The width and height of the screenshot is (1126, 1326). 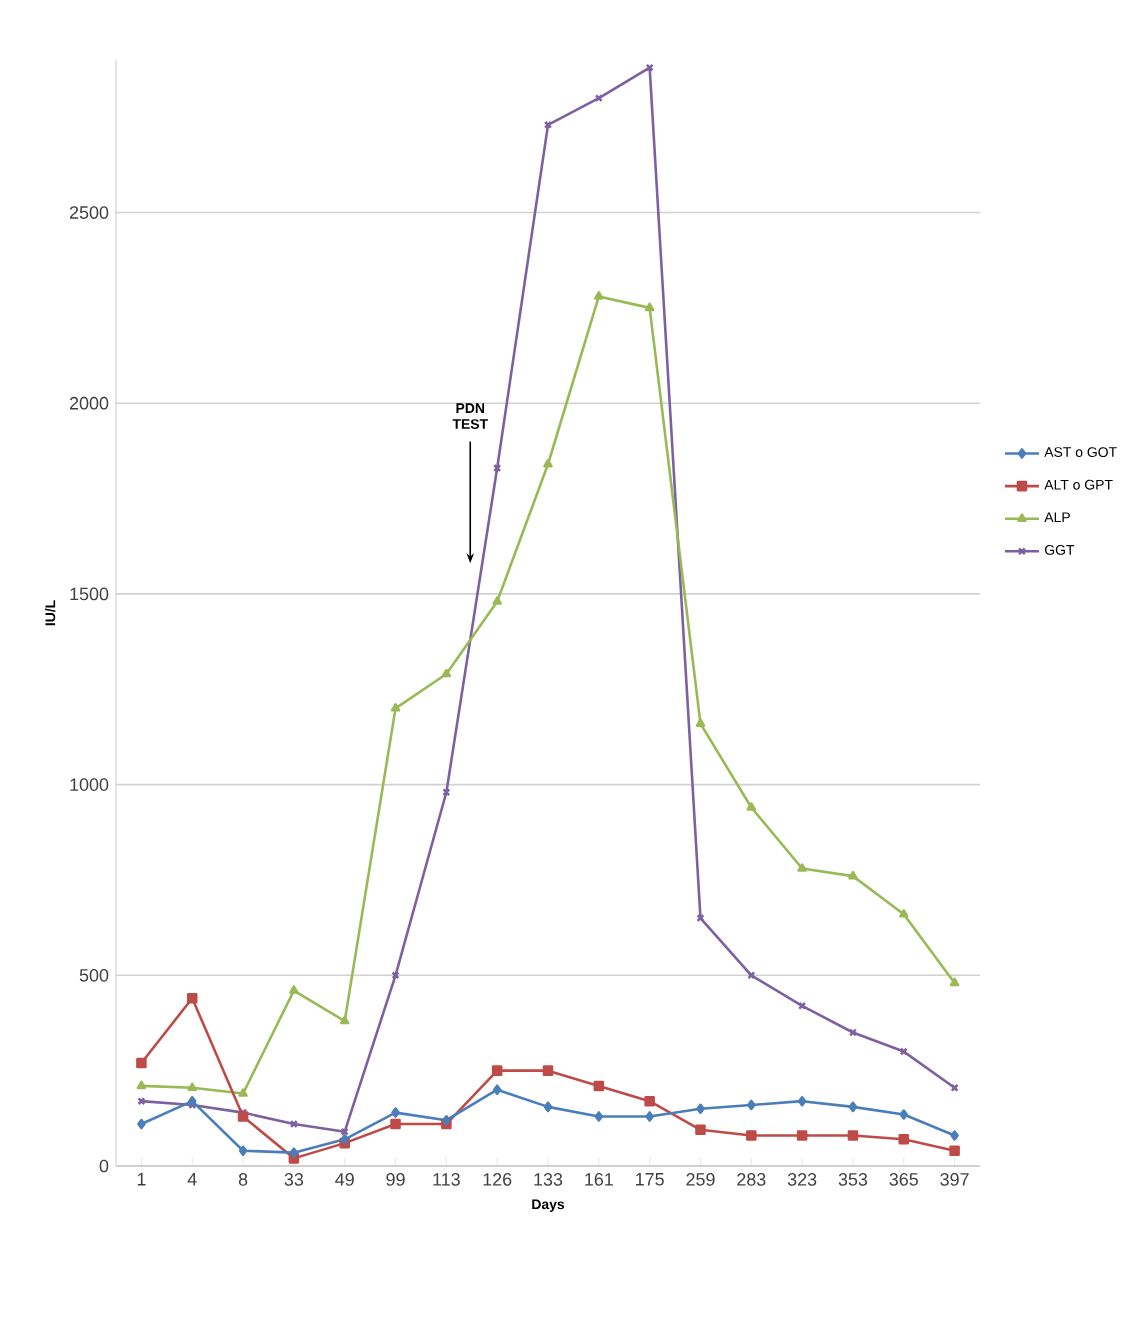 What do you see at coordinates (954, 1179) in the screenshot?
I see `x-tick-label: 397` at bounding box center [954, 1179].